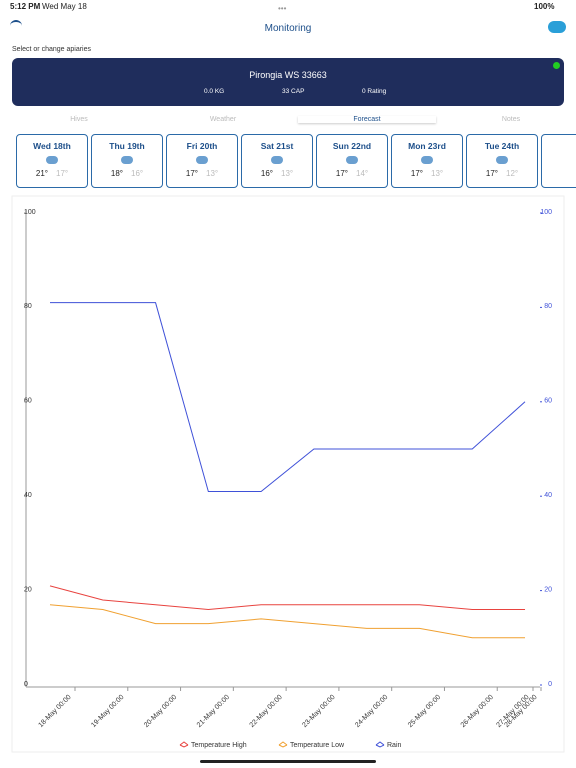 The height and width of the screenshot is (768, 576). I want to click on forecast-card: Thu 19th 18° 16°, so click(127, 161).